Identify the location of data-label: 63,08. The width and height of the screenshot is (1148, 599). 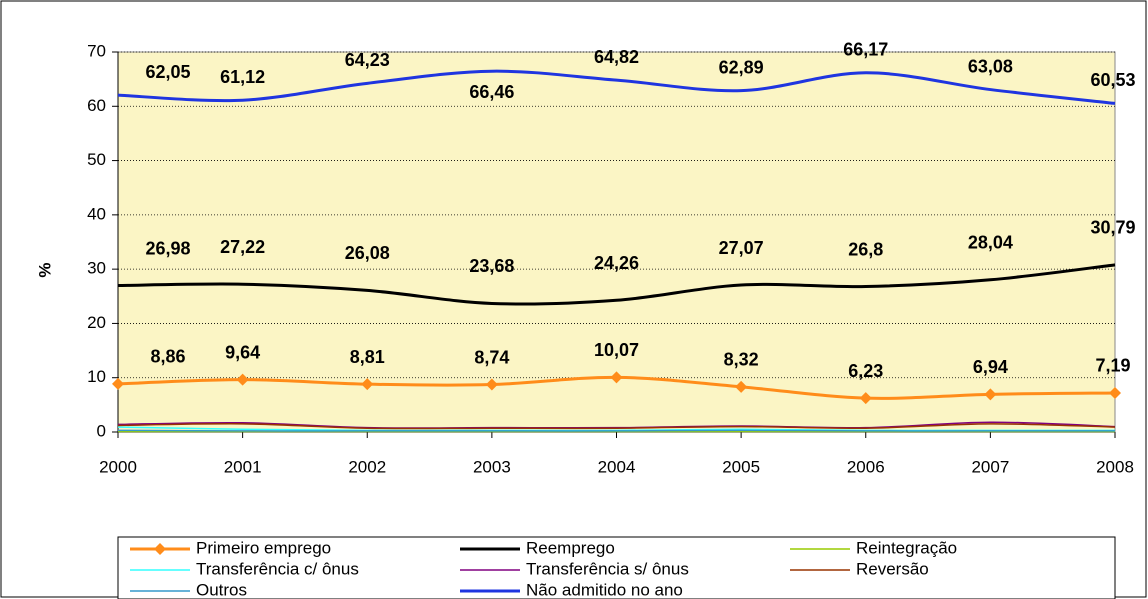
(990, 66).